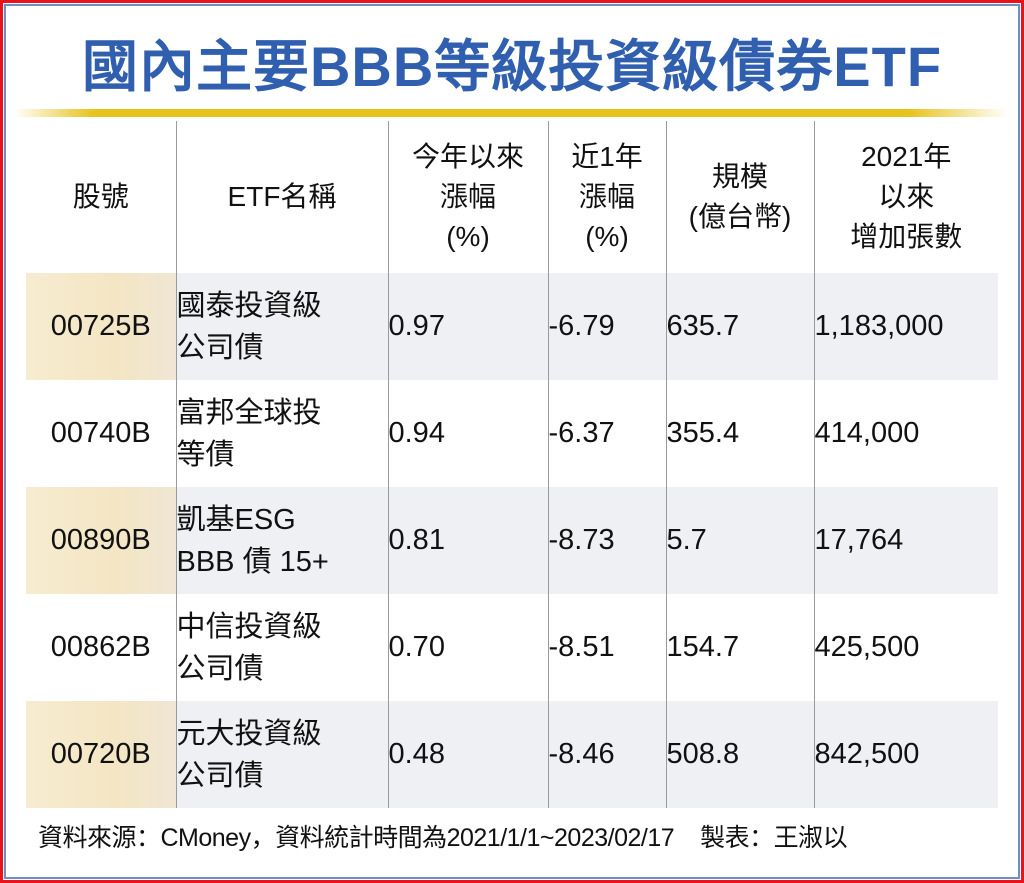 The width and height of the screenshot is (1024, 883). I want to click on header-name-label: ETF名稱, so click(282, 196).